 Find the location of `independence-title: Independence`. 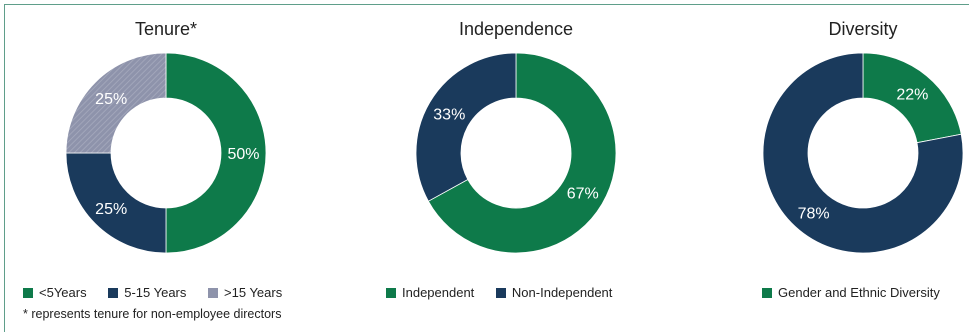

independence-title: Independence is located at coordinates (516, 29).